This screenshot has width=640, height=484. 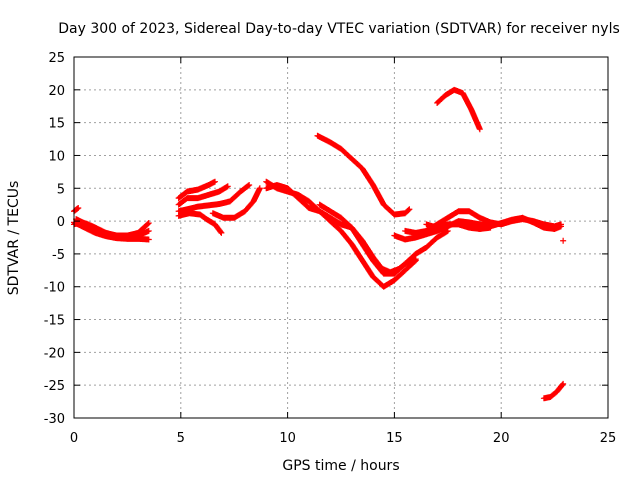 I want to click on x-tick-label: 0, so click(x=74, y=438).